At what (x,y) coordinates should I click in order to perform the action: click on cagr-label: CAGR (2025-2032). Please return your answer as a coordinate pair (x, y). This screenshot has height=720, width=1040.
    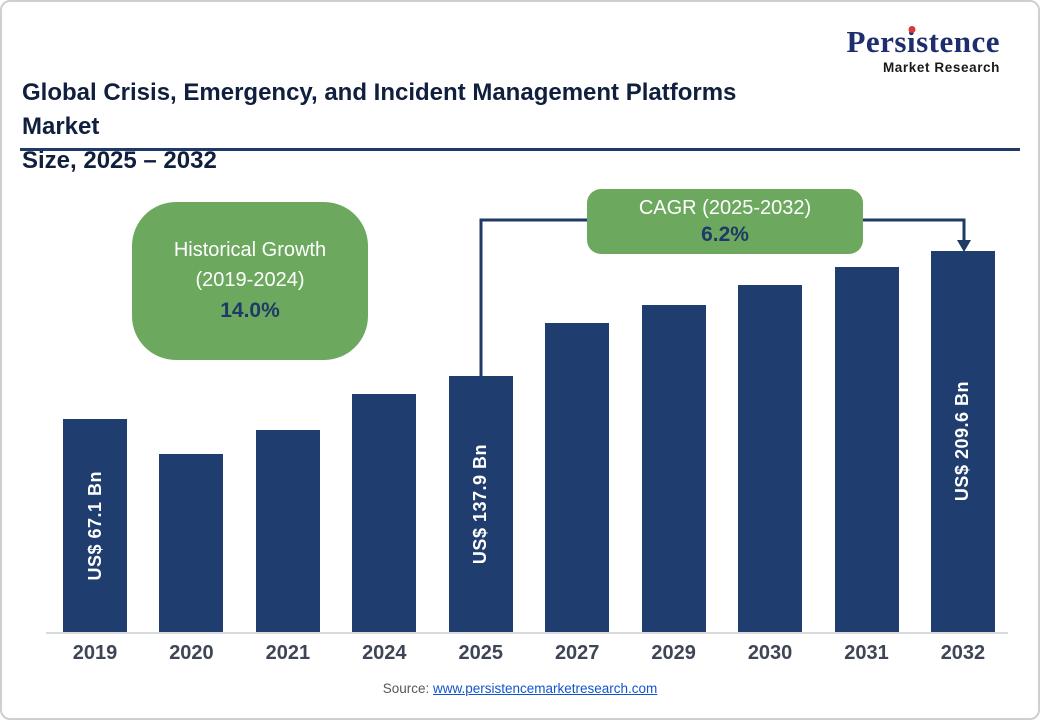
    Looking at the image, I should click on (725, 207).